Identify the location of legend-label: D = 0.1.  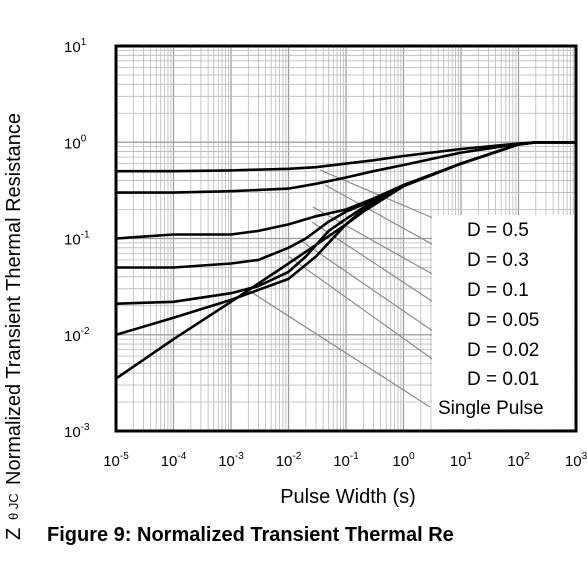
(498, 290).